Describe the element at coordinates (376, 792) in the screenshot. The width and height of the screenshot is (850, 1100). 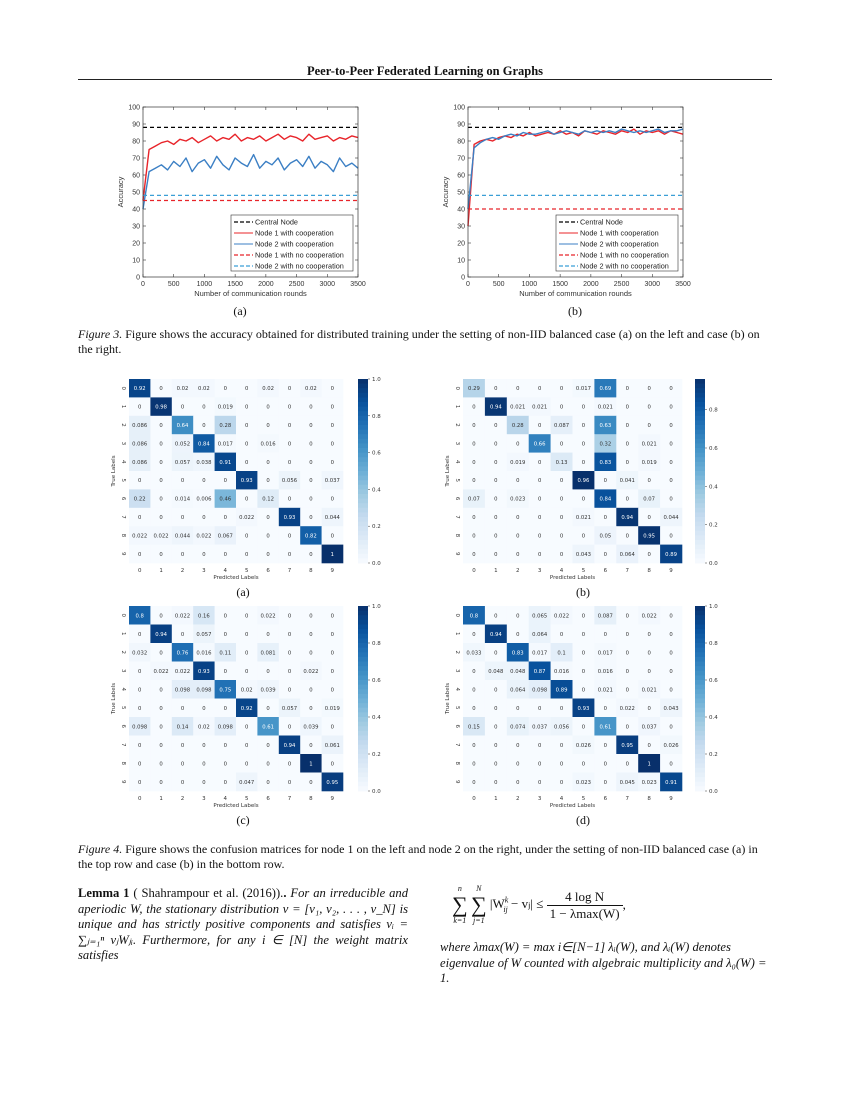
I see `colorbar-tick-label: 0.0` at that location.